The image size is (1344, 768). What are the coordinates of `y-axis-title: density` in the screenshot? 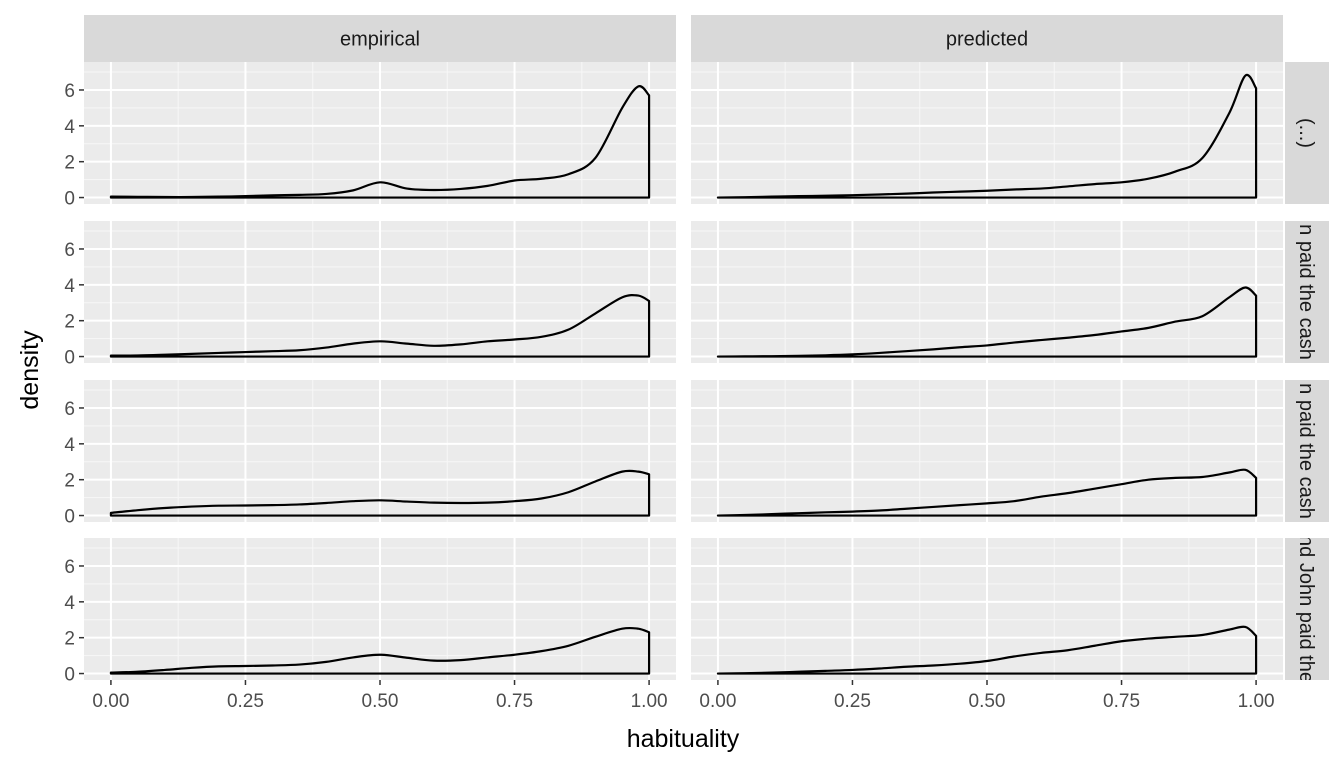 It's located at (30, 370).